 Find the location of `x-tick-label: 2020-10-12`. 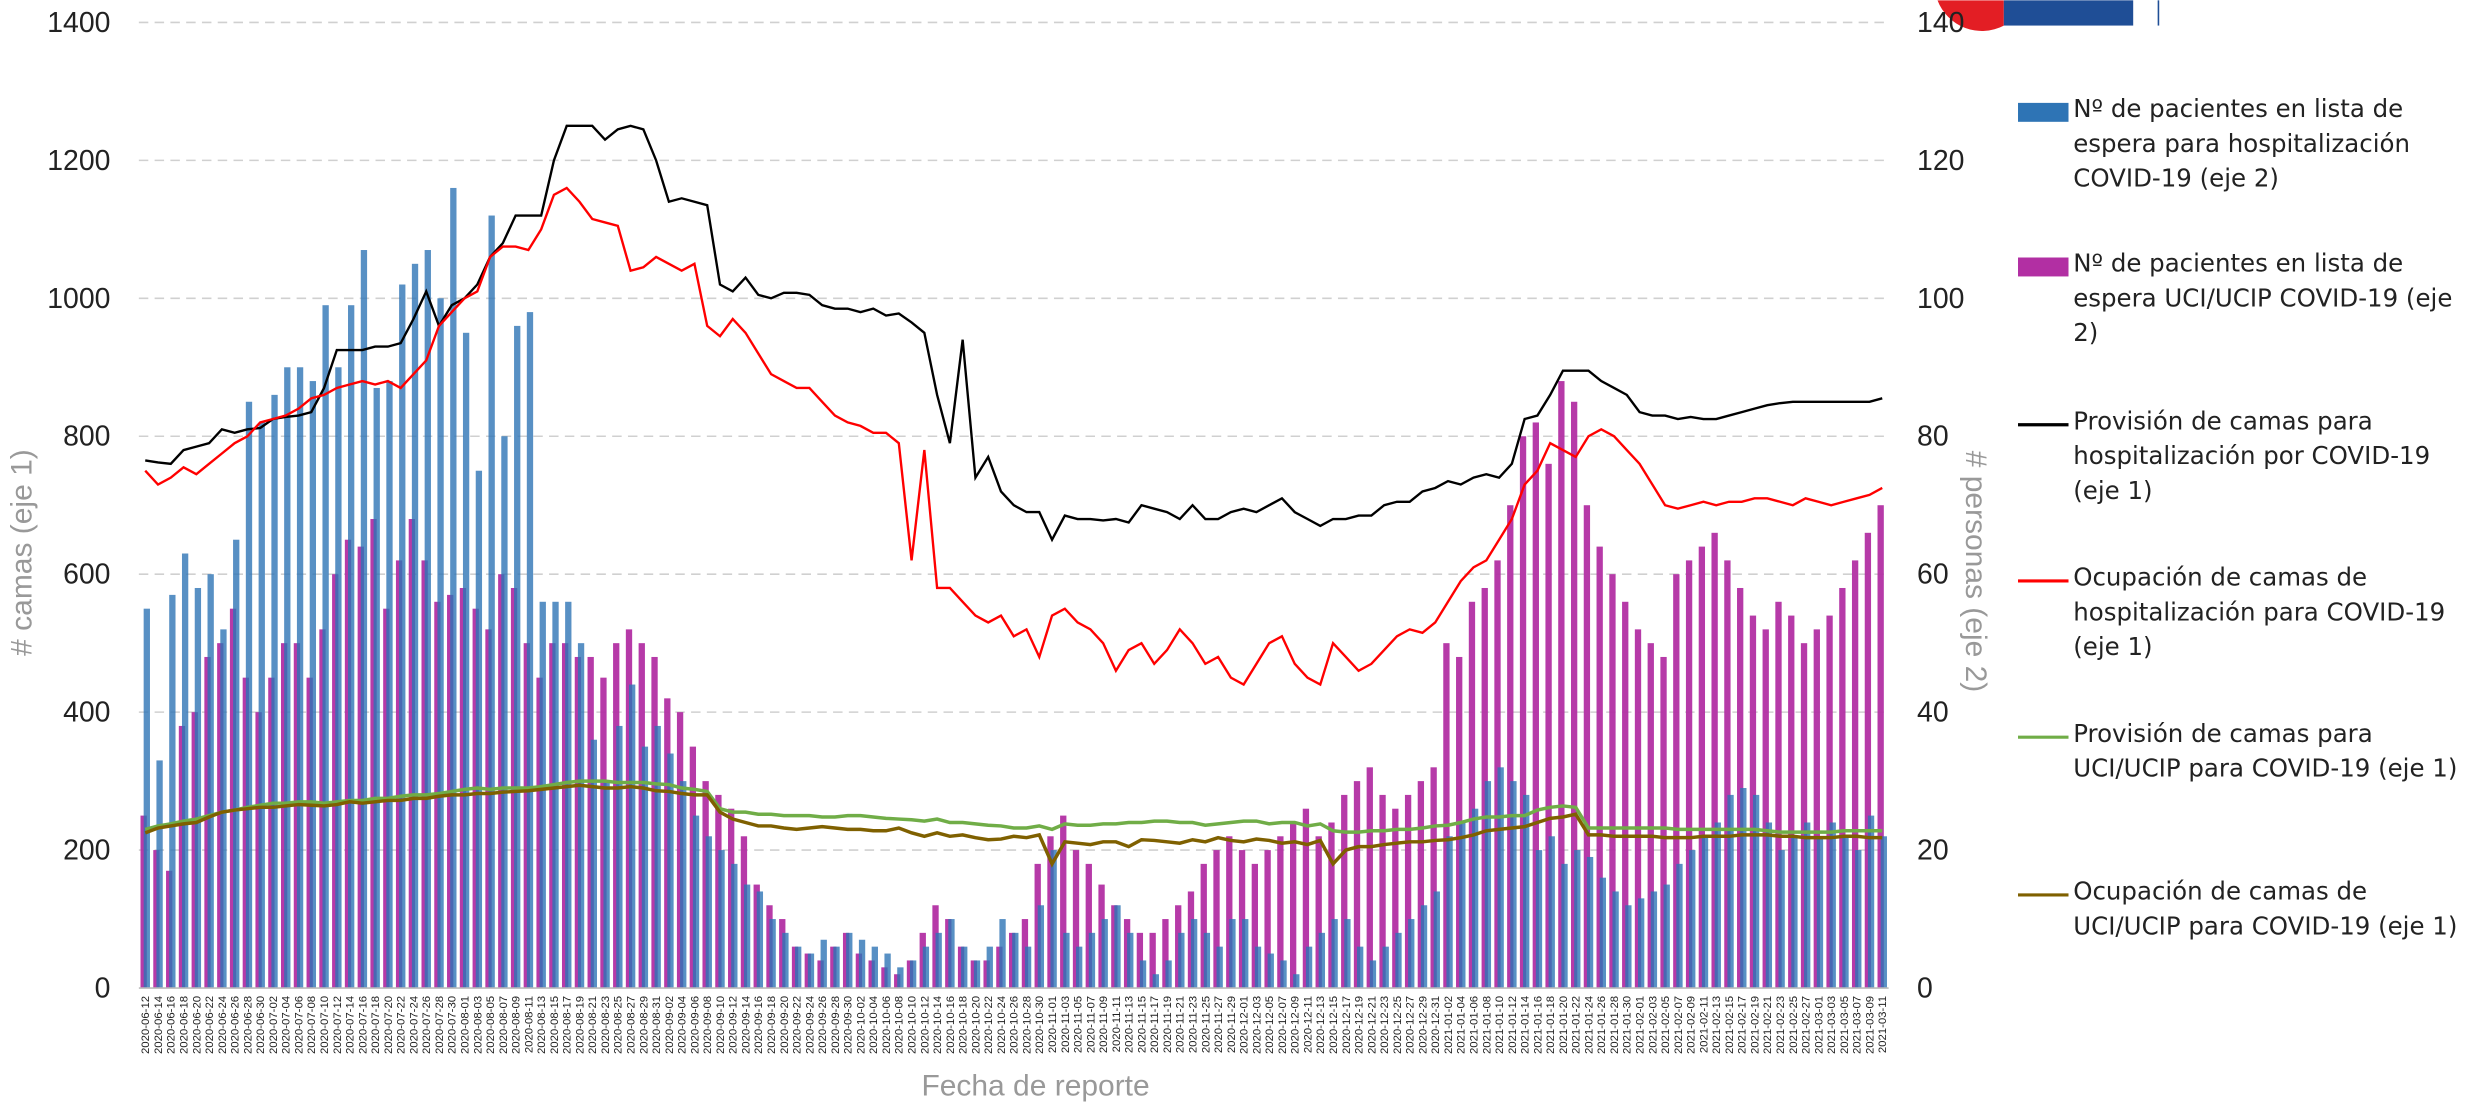

x-tick-label: 2020-10-12 is located at coordinates (925, 1025).